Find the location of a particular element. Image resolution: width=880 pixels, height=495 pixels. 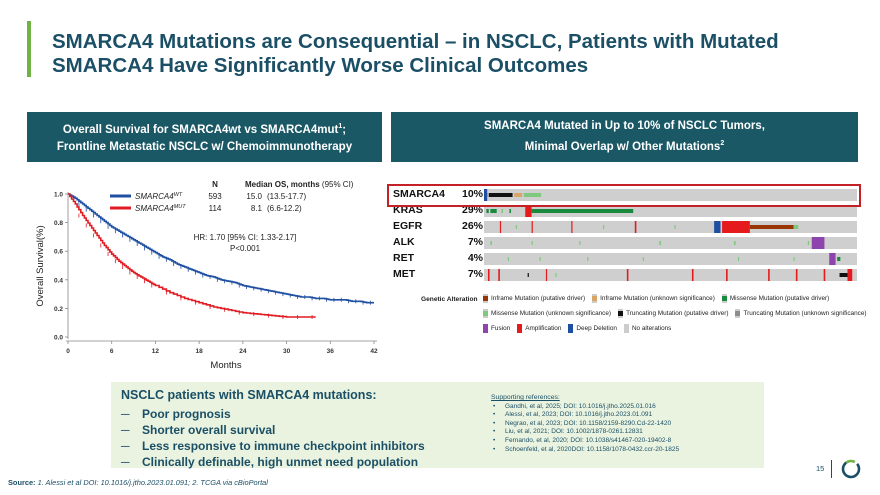

title-accent-bar is located at coordinates (29, 49).